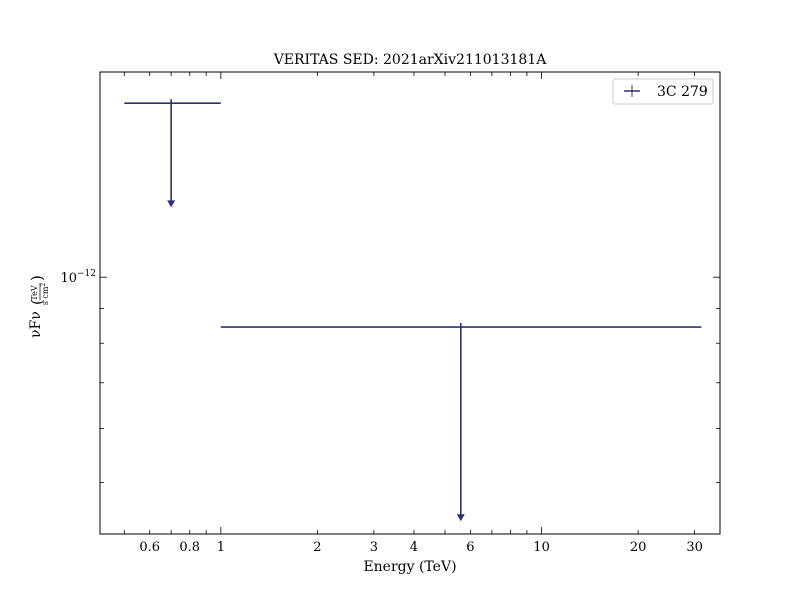 This screenshot has width=800, height=600. Describe the element at coordinates (694, 547) in the screenshot. I see `x-tick-label: 30` at that location.